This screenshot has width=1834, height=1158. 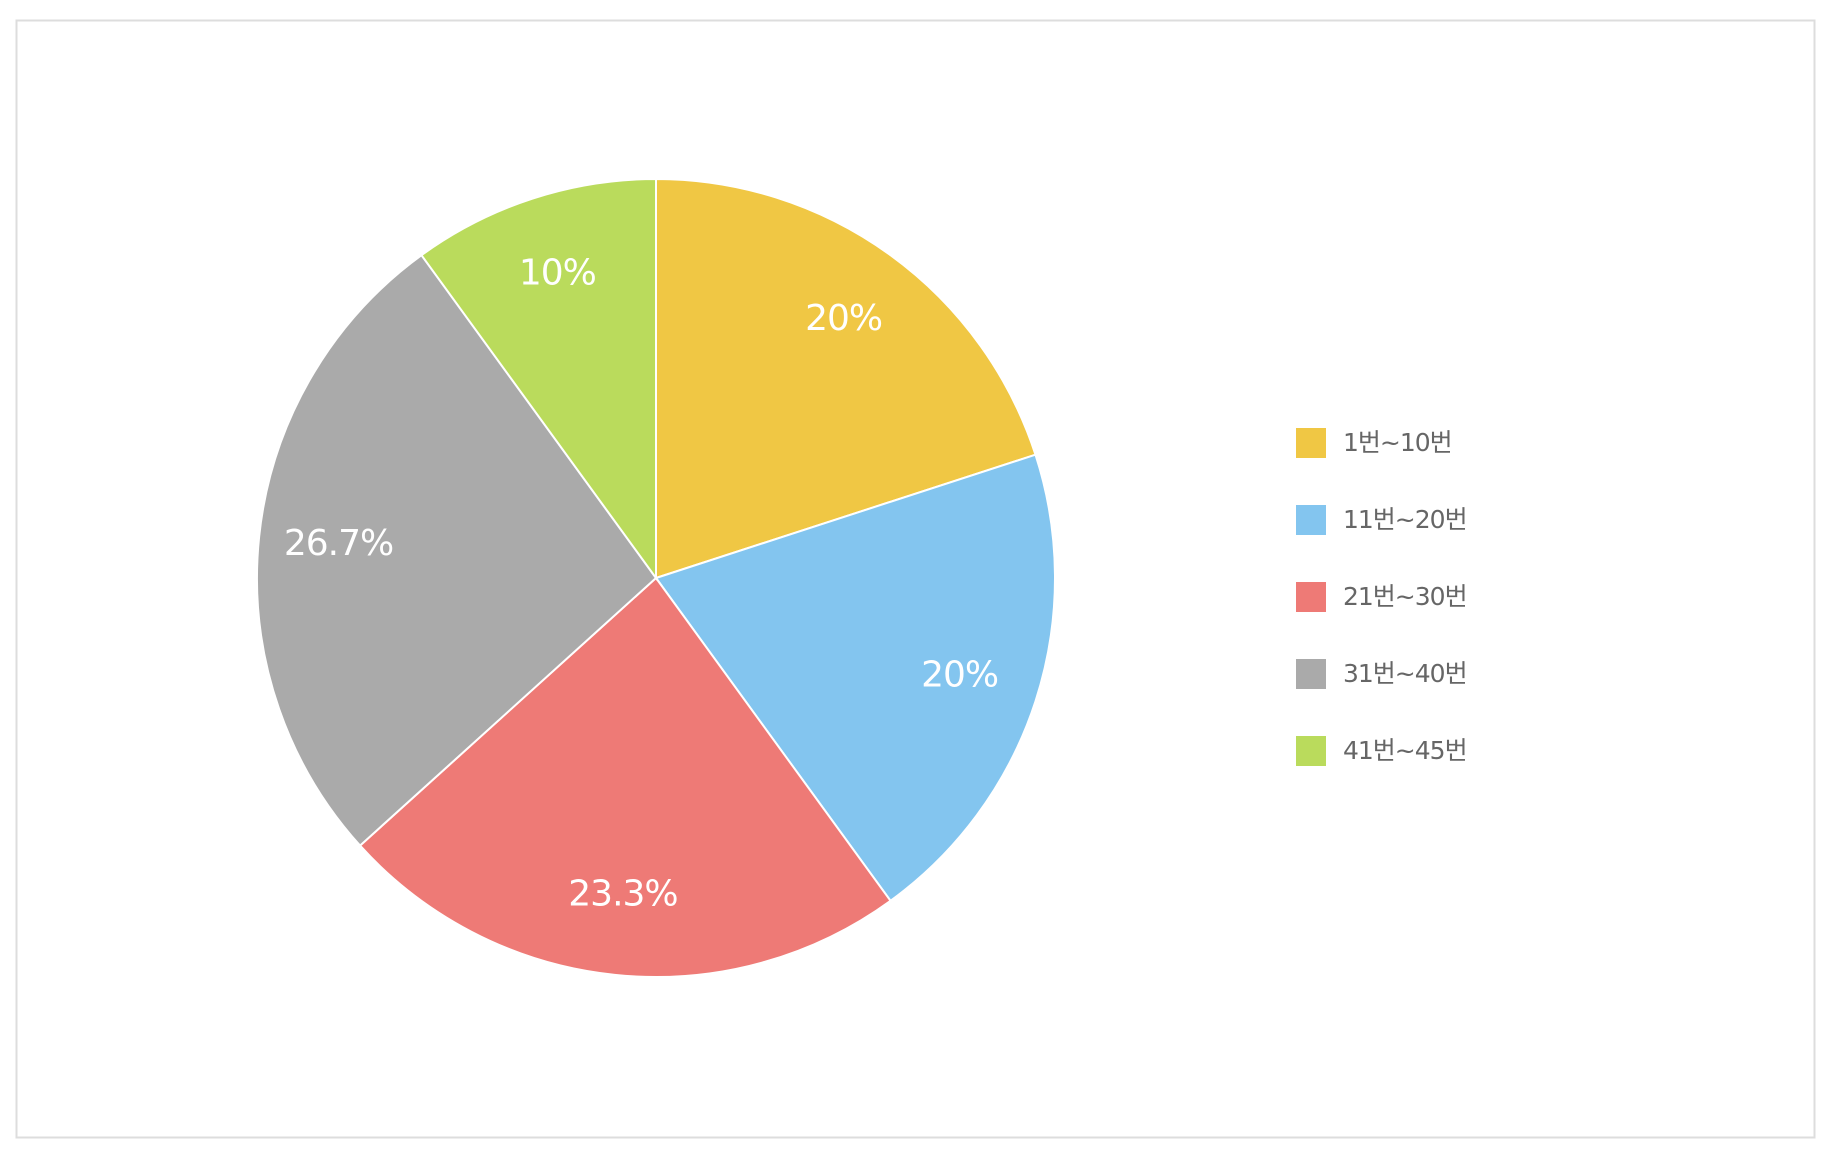 What do you see at coordinates (557, 272) in the screenshot?
I see `value-label: 10%` at bounding box center [557, 272].